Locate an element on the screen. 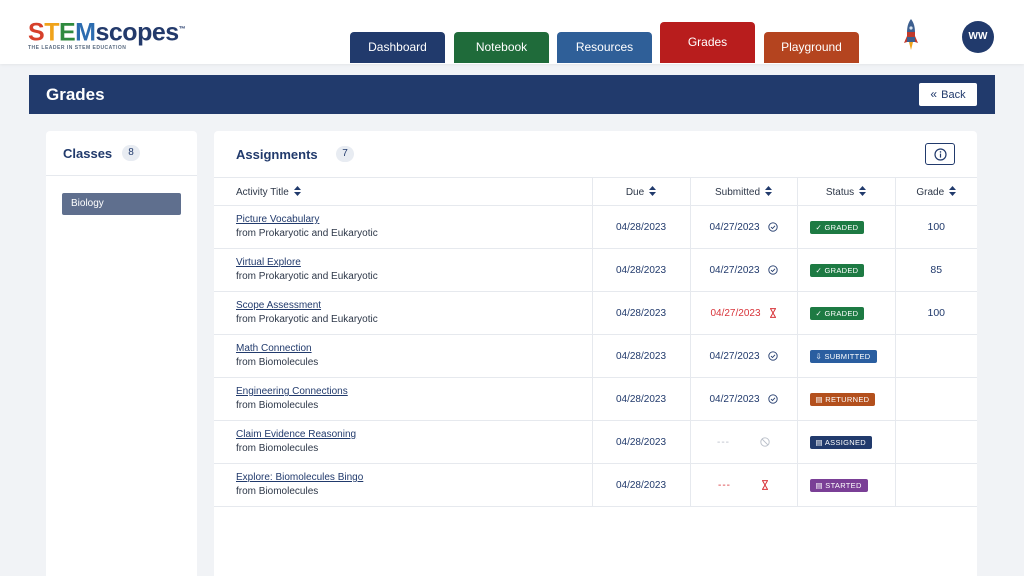 This screenshot has height=576, width=1024. class-item-biology: Biology is located at coordinates (121, 204).